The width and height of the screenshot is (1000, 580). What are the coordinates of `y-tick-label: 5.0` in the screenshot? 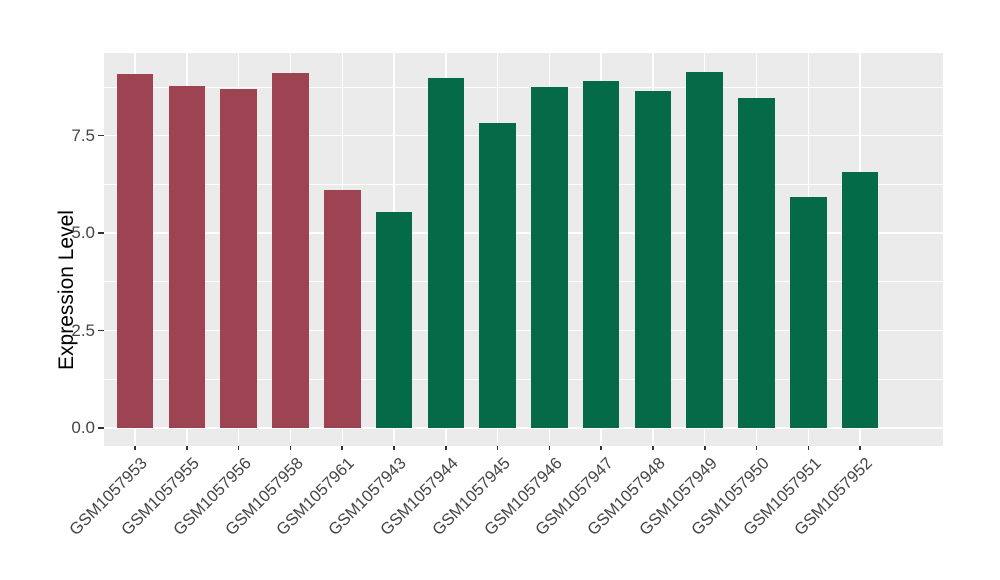 It's located at (83, 232).